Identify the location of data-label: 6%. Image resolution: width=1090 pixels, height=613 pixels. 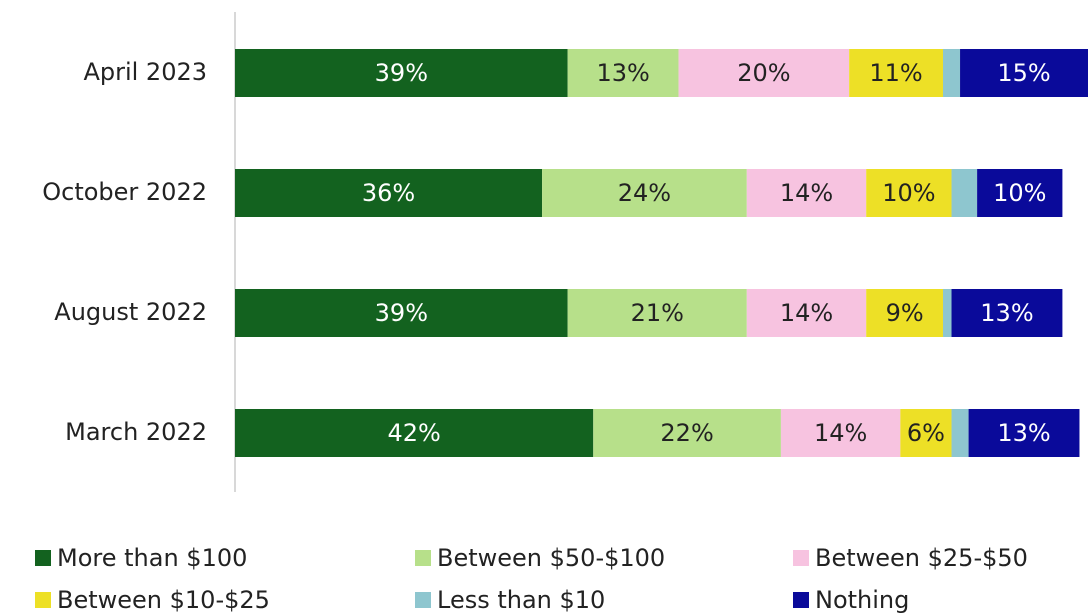
(926, 433).